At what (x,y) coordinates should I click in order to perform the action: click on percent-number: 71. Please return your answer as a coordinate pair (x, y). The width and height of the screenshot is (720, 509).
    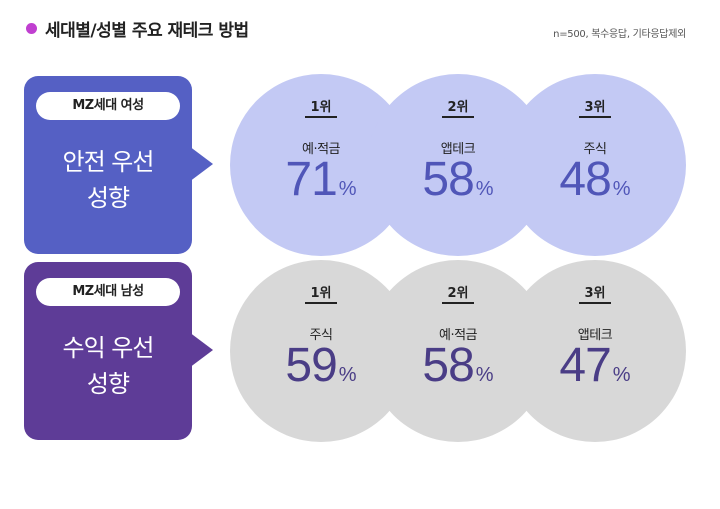
    Looking at the image, I should click on (311, 179).